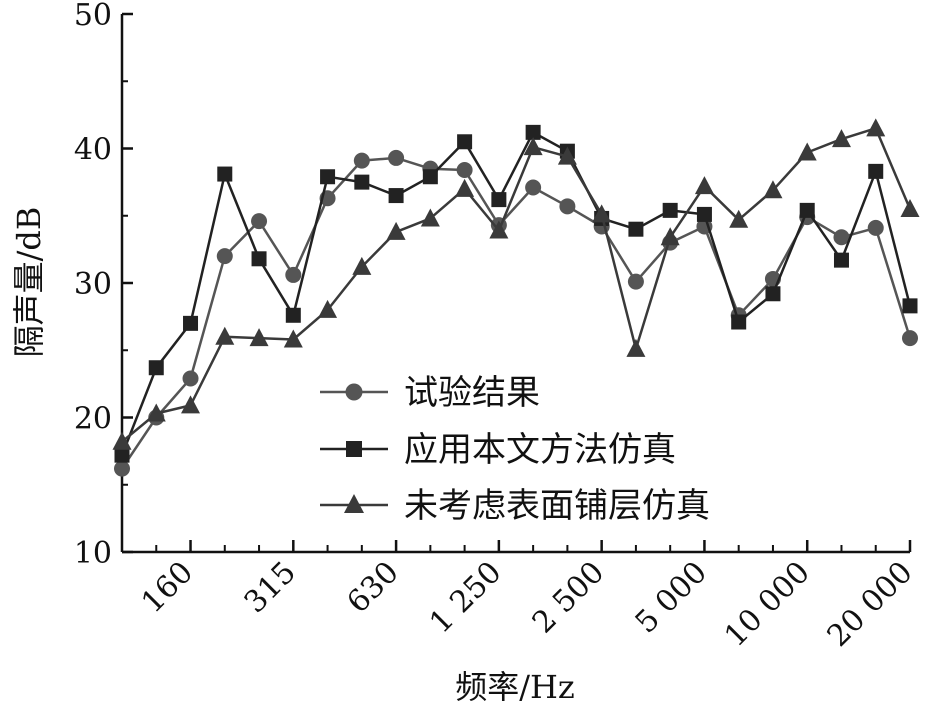  Describe the element at coordinates (270, 587) in the screenshot. I see `x-tick-label: 315` at that location.